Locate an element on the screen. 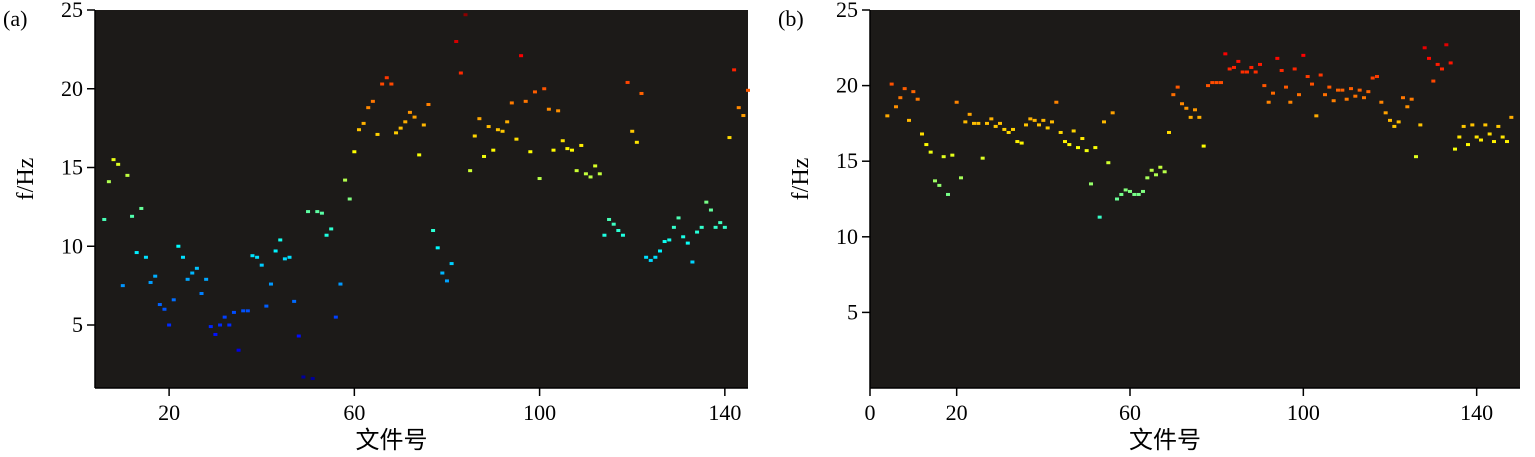  panel-b-y-tick-label: 20 is located at coordinates (847, 85).